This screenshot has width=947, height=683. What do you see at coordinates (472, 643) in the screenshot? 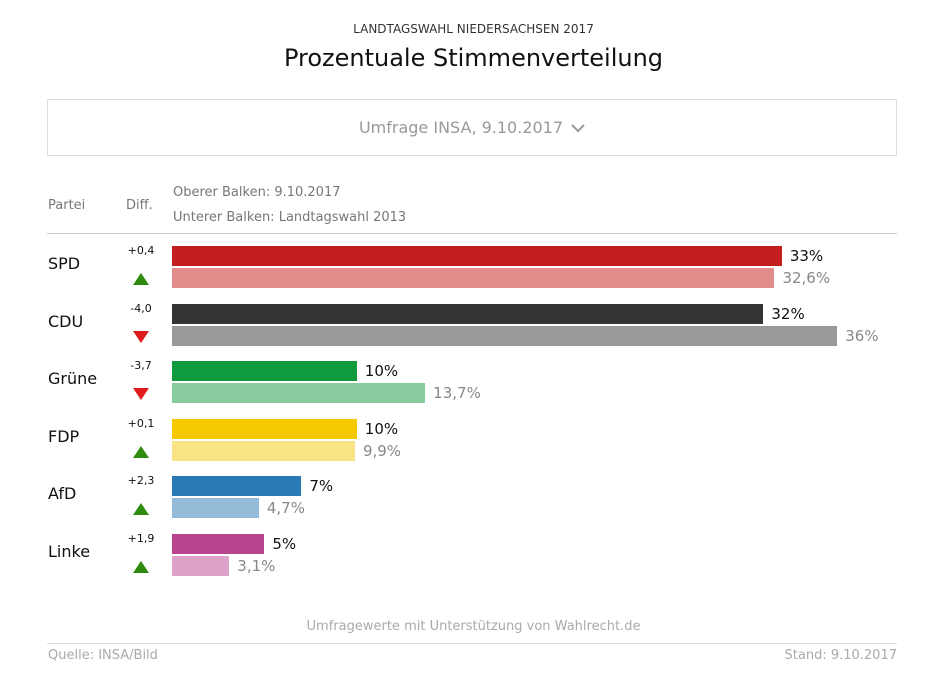
I see `footer-divider` at bounding box center [472, 643].